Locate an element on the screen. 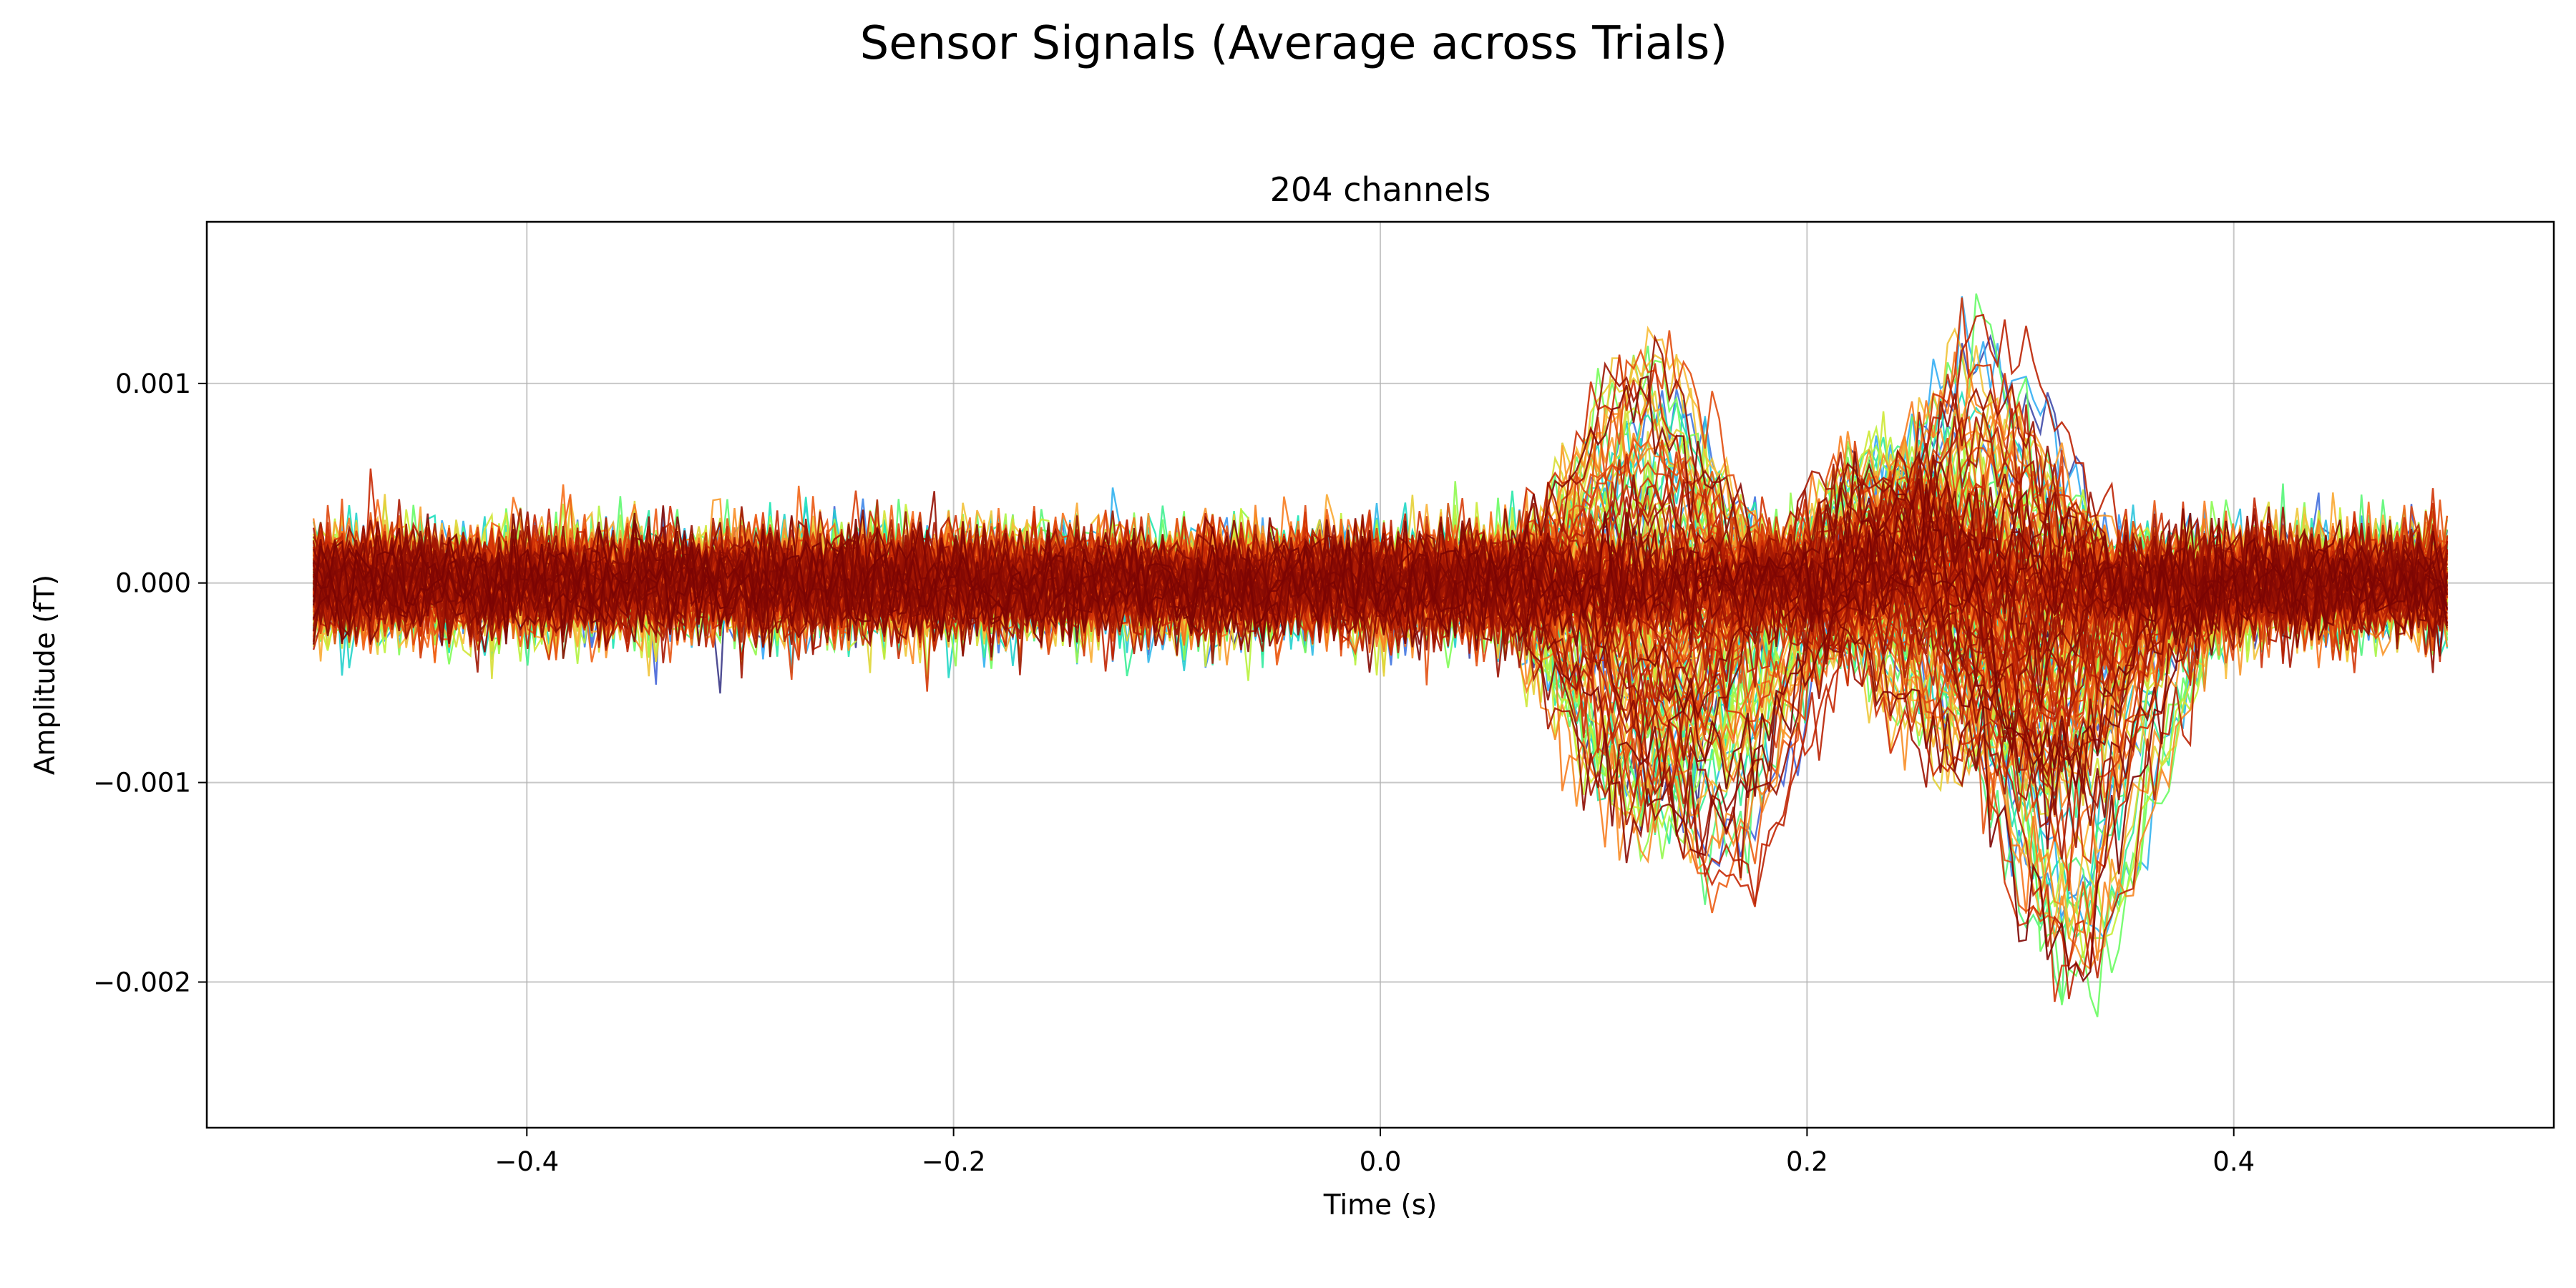 This screenshot has height=1288, width=2576. x-axis: −0.4 −0.2 0.0 0.2 0.4 is located at coordinates (1374, 1152).